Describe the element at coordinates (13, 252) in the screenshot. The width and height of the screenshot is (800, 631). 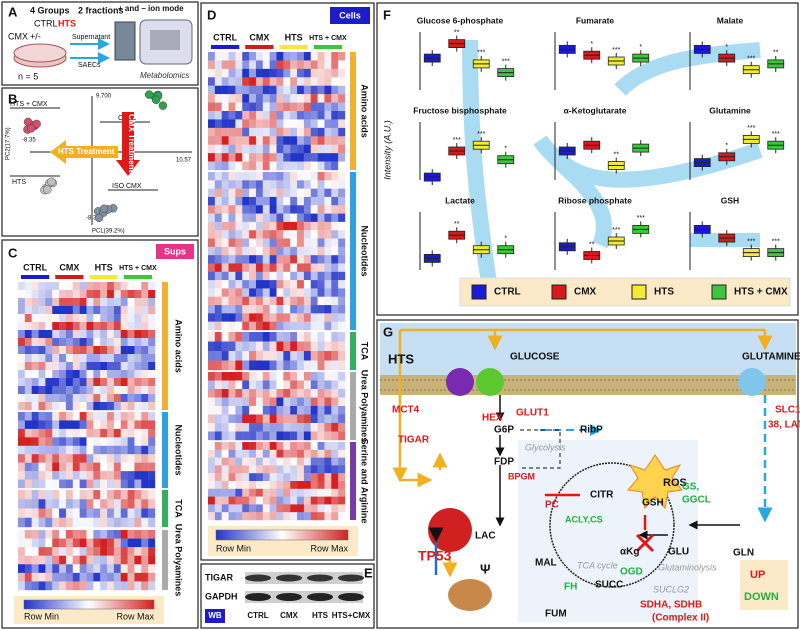
I see `label: C` at that location.